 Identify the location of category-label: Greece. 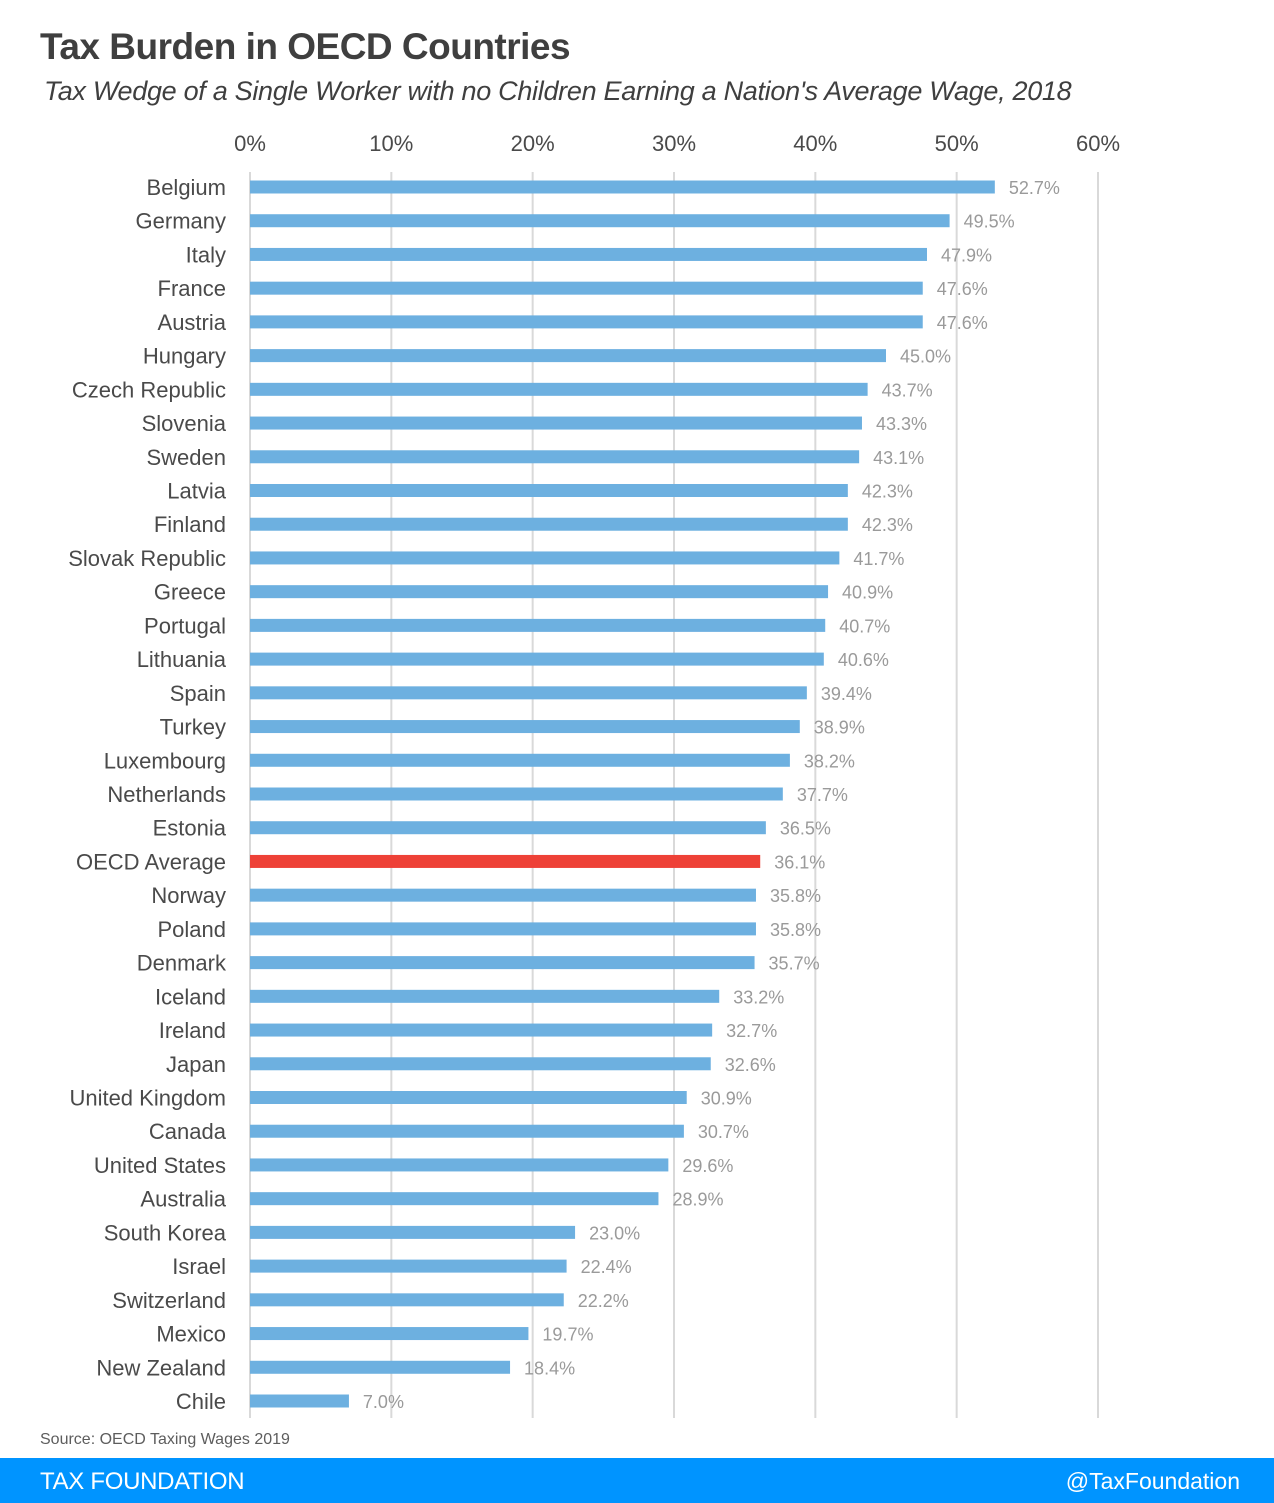
(190, 592).